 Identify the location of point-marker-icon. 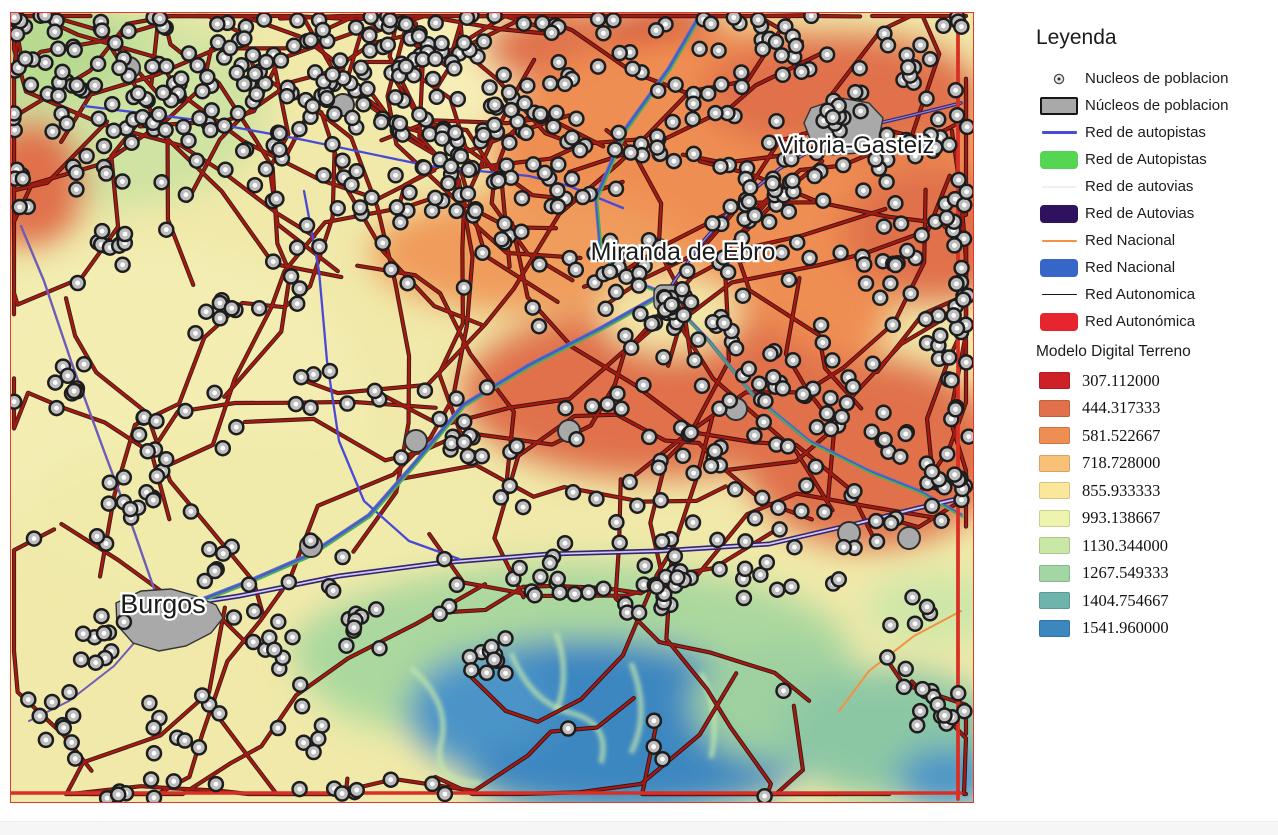
(1059, 79).